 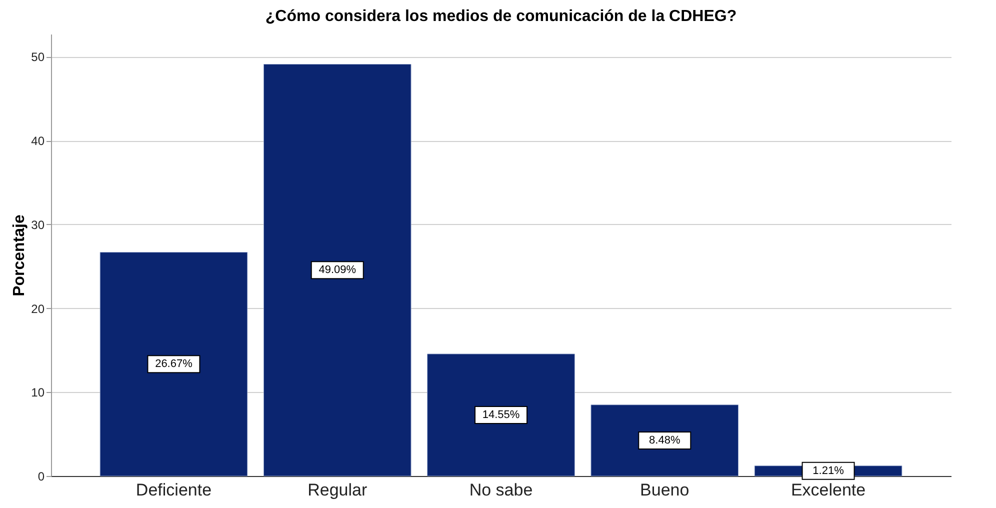 I want to click on y-tick-label: 40, so click(x=38, y=141).